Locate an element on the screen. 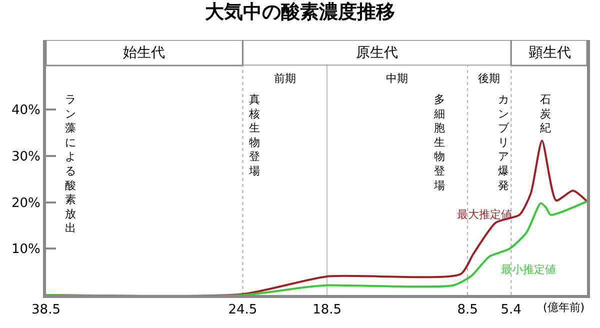 Image resolution: width=600 pixels, height=328 pixels. chart-title: 大気中の酸素濃度推移 is located at coordinates (300, 12).